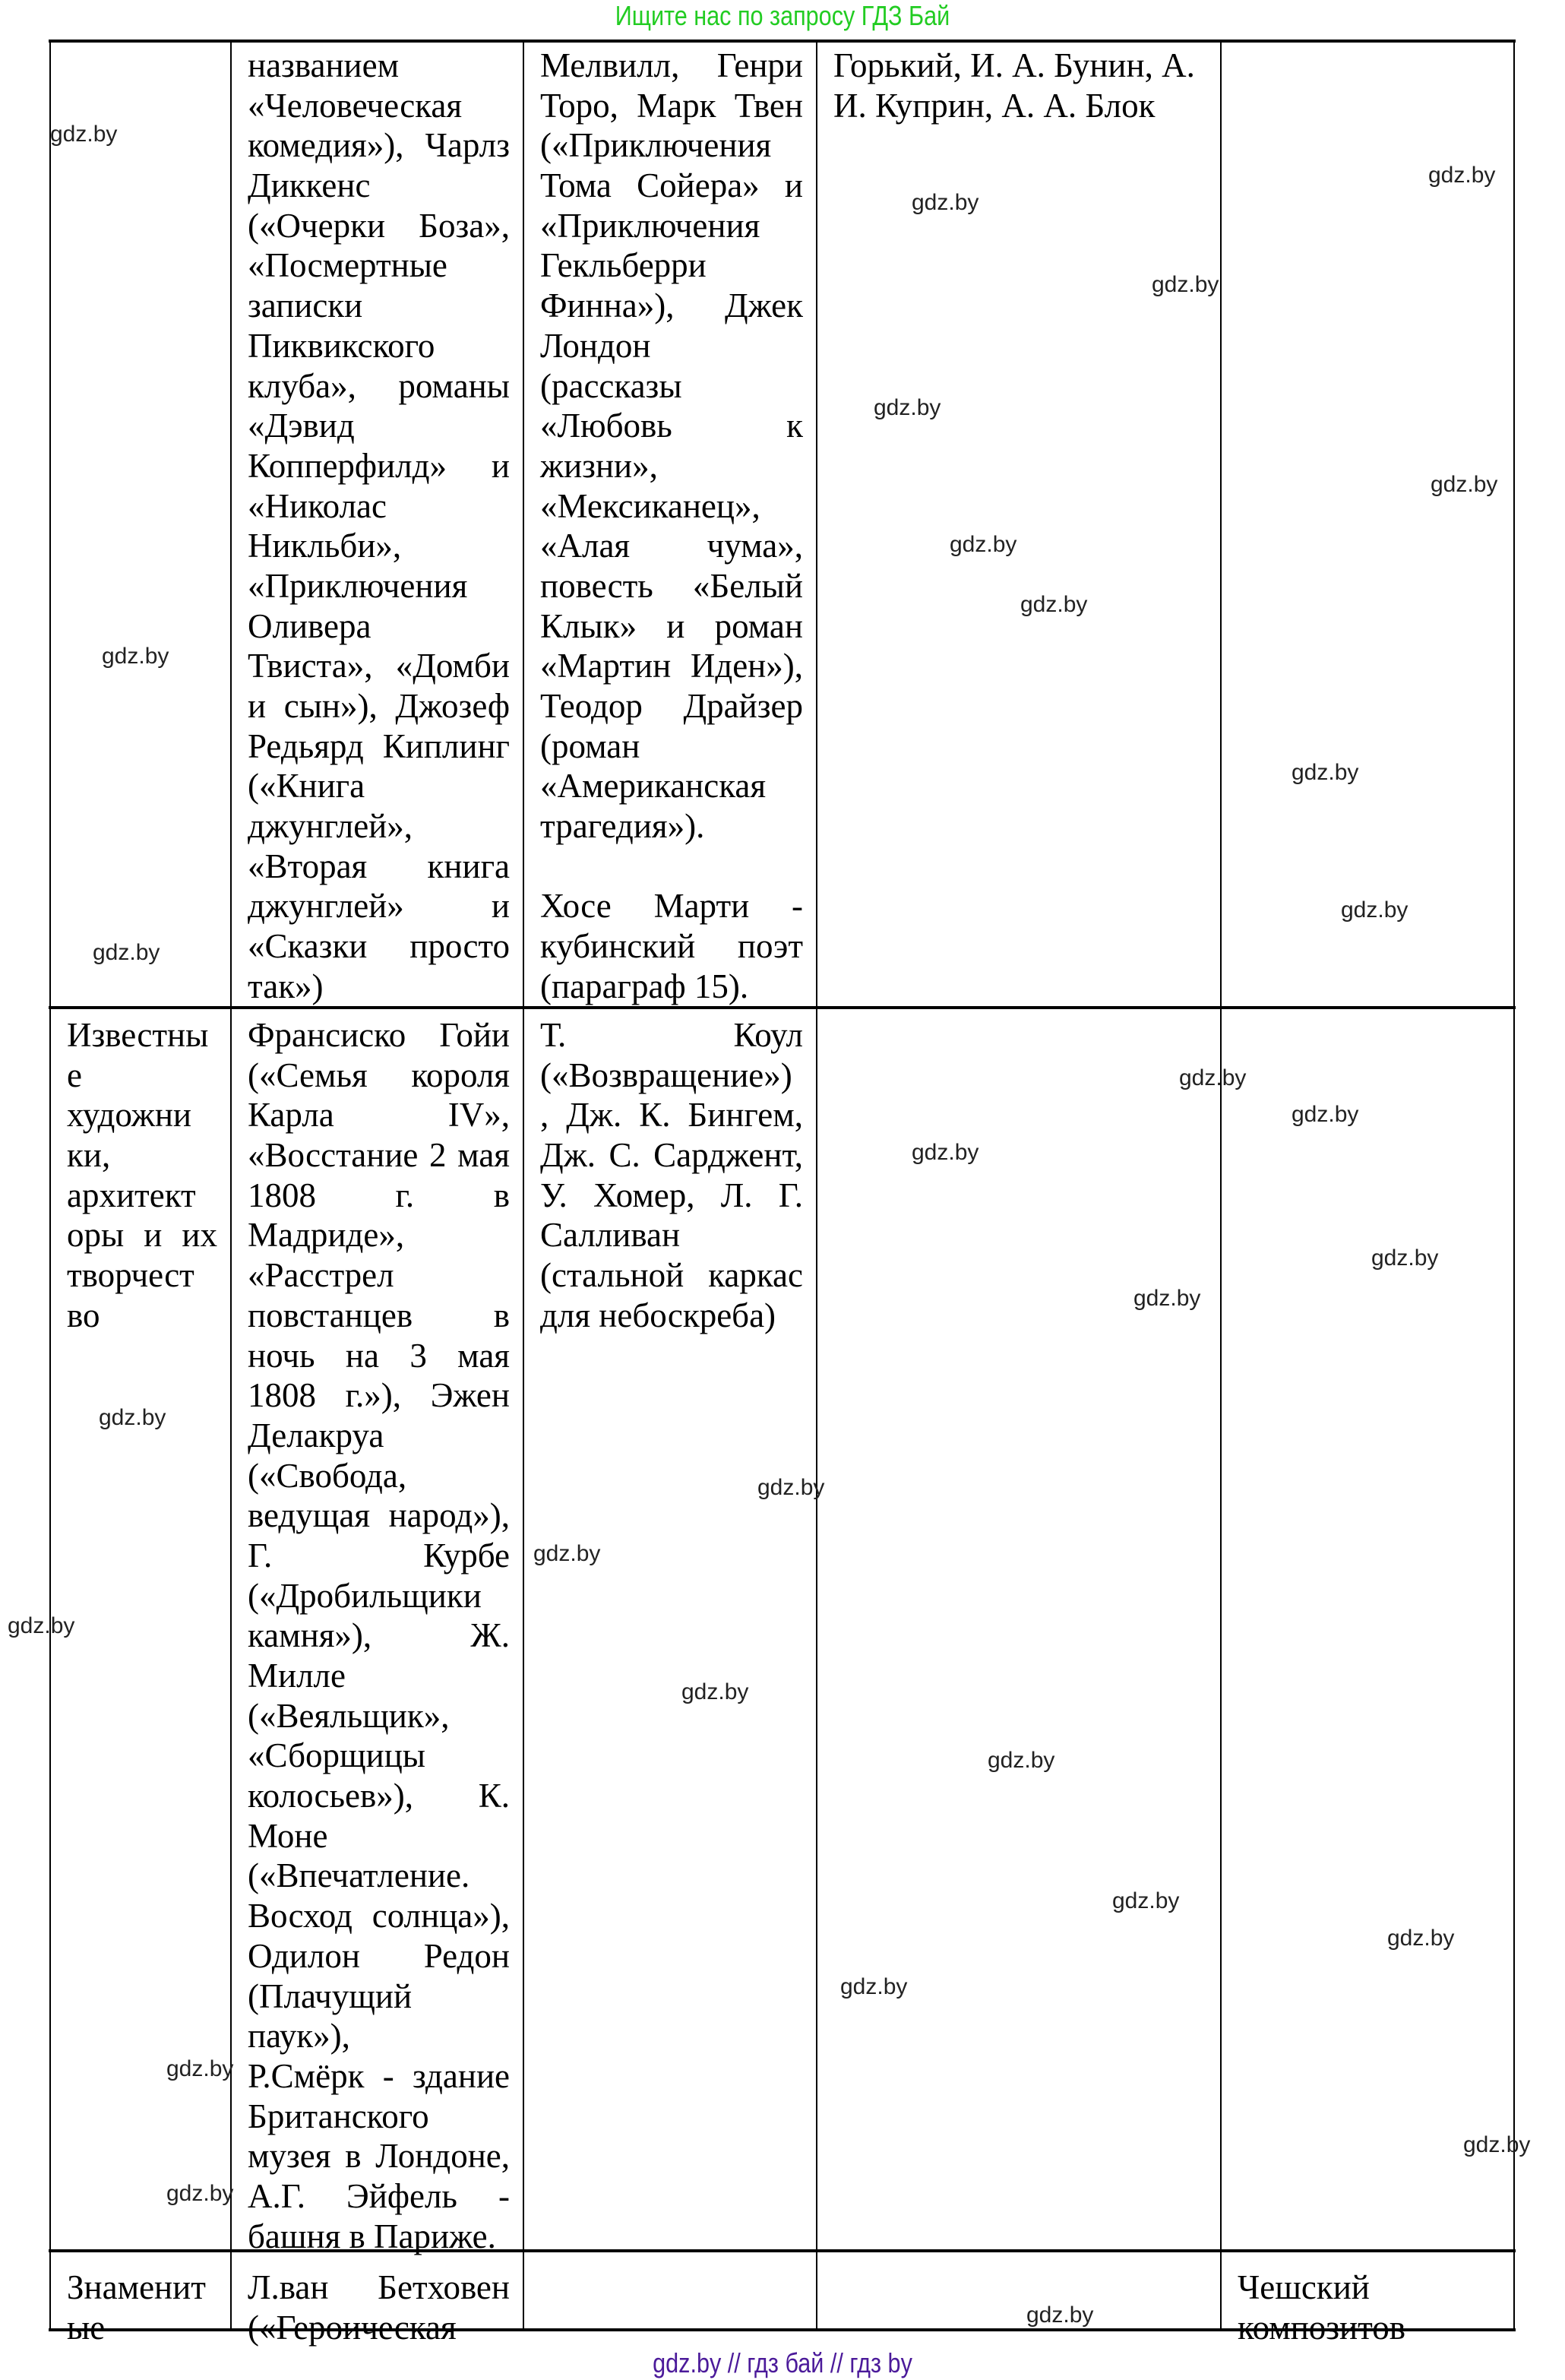 This screenshot has height=2380, width=1565. What do you see at coordinates (599, 466) in the screenshot?
I see `cell-text-line: жизни»,` at bounding box center [599, 466].